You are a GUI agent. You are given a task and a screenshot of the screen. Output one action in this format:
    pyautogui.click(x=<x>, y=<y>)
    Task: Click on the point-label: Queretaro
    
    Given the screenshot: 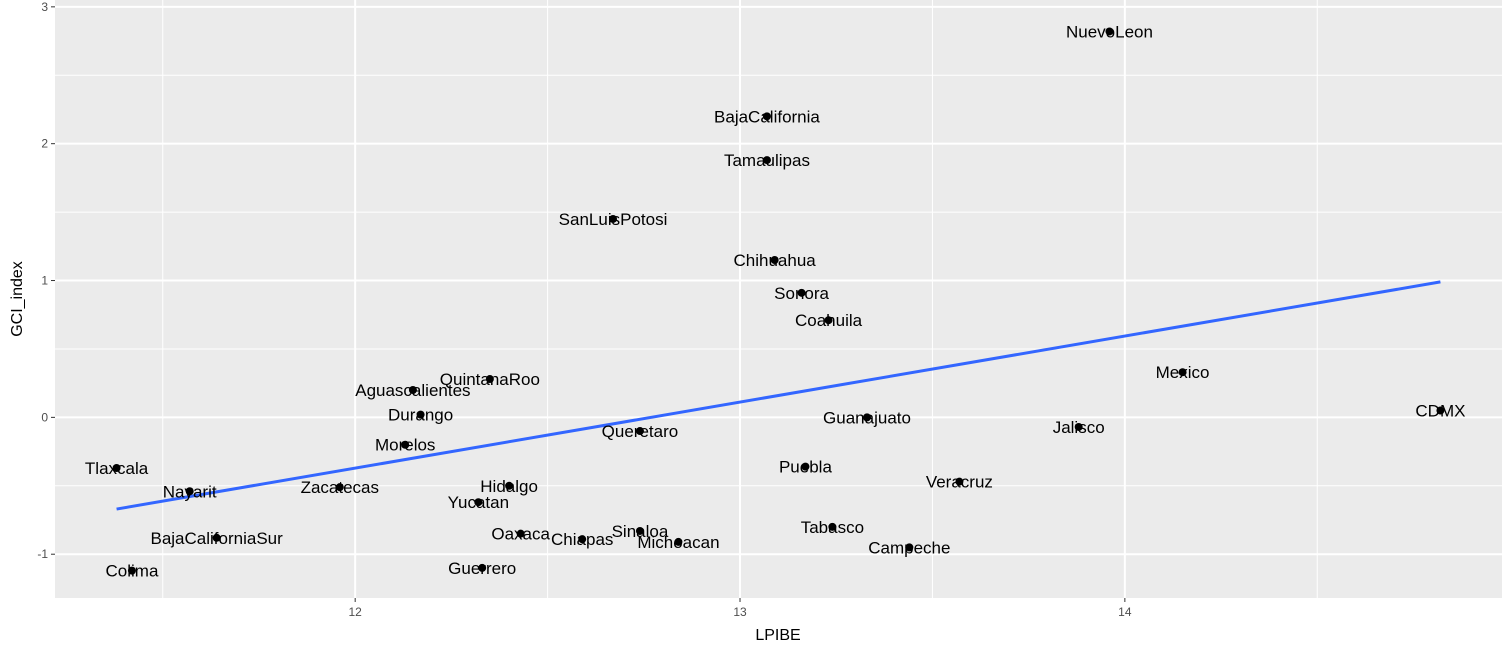 What is the action you would take?
    pyautogui.click(x=640, y=431)
    